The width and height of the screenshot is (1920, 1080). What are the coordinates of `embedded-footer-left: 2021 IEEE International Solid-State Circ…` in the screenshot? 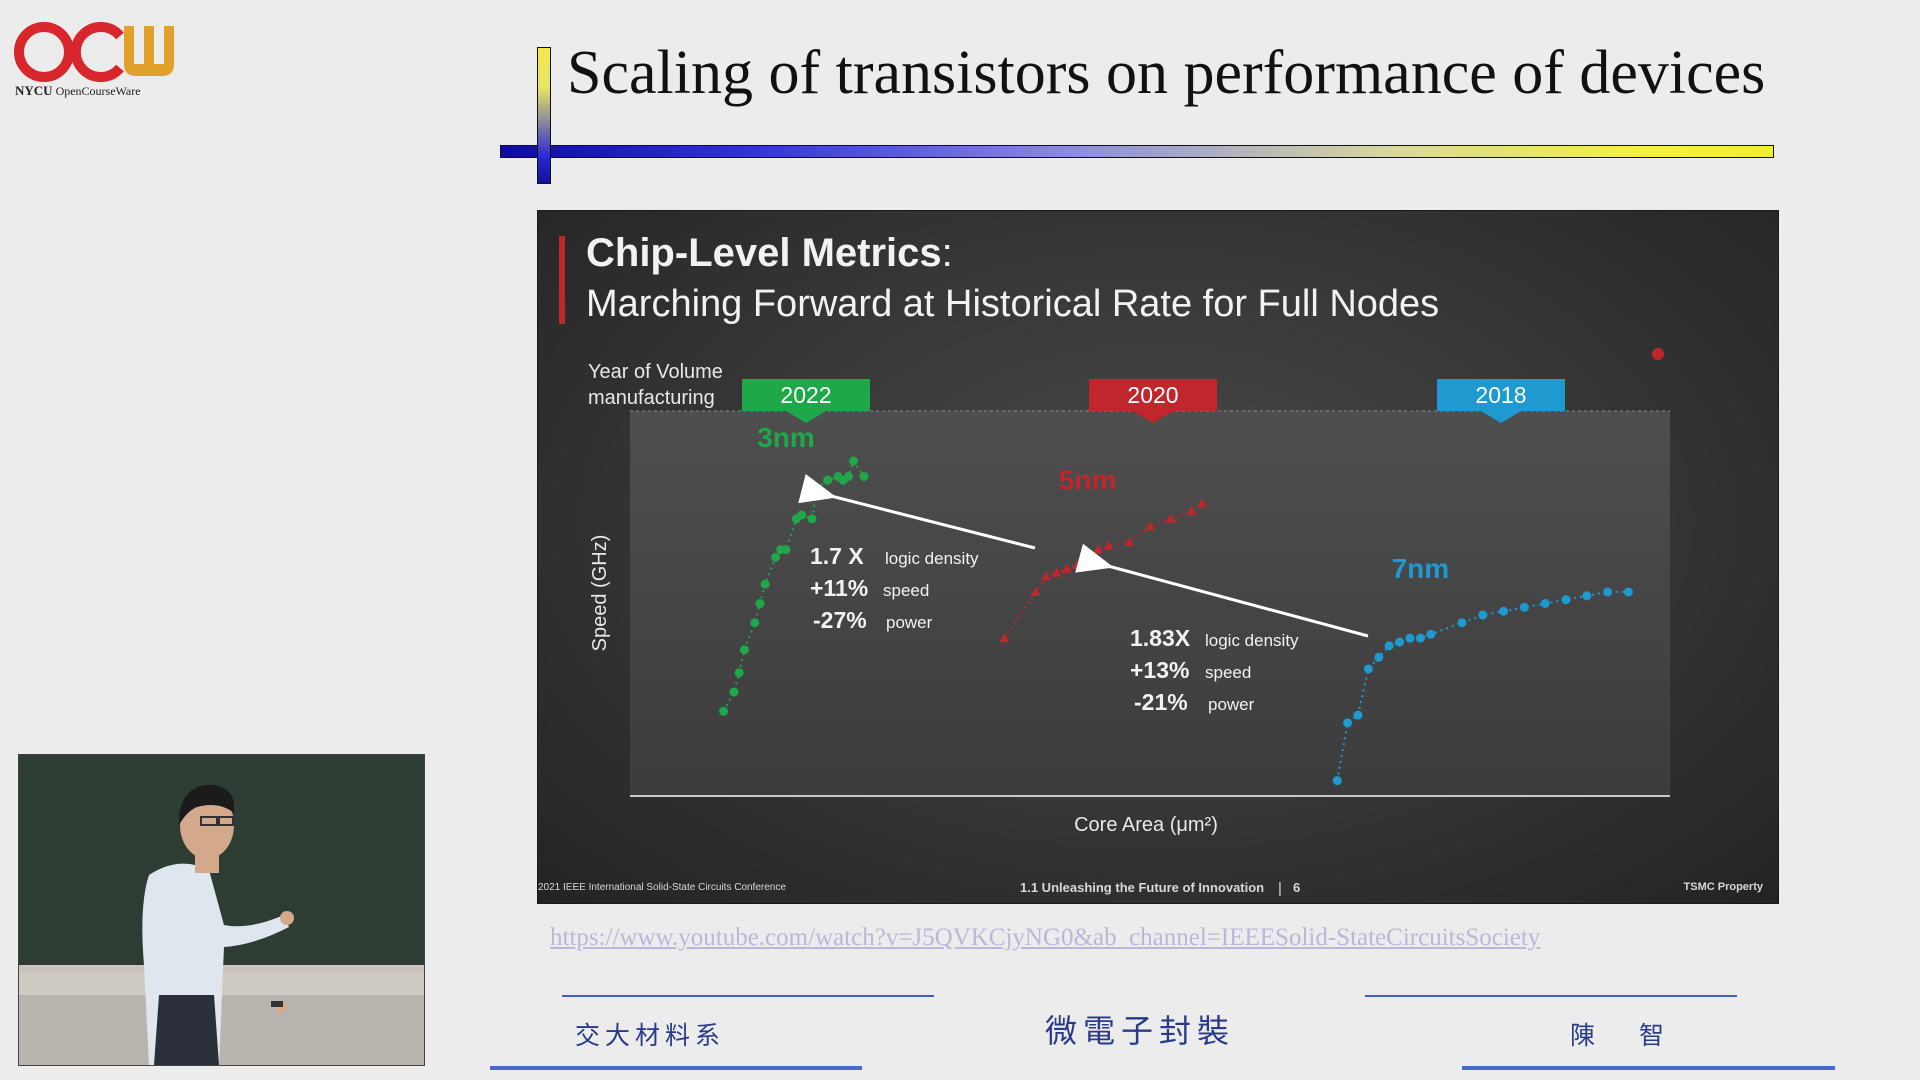 It's located at (662, 887).